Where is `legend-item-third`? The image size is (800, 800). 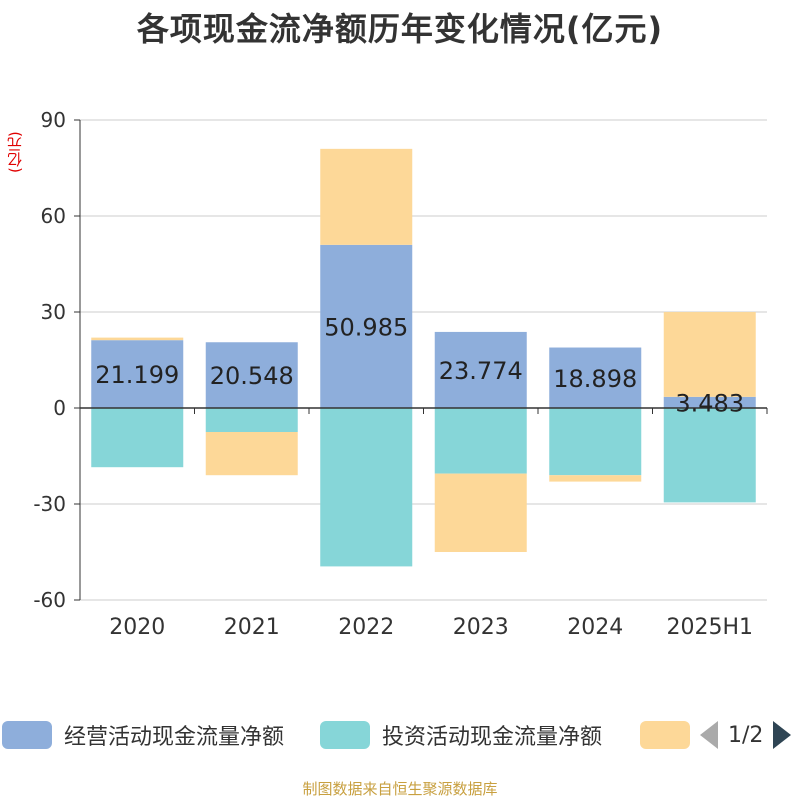
legend-item-third is located at coordinates (665, 735).